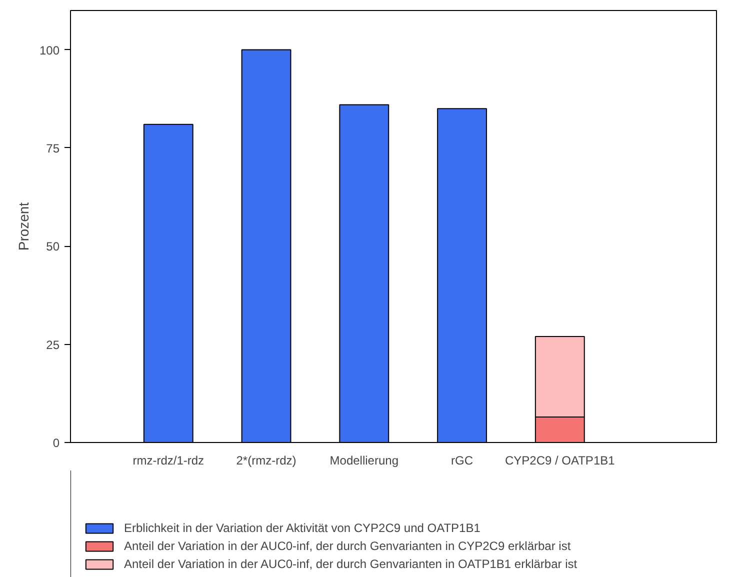 The width and height of the screenshot is (731, 577). Describe the element at coordinates (364, 461) in the screenshot. I see `x-tick-label: Modellierung` at that location.